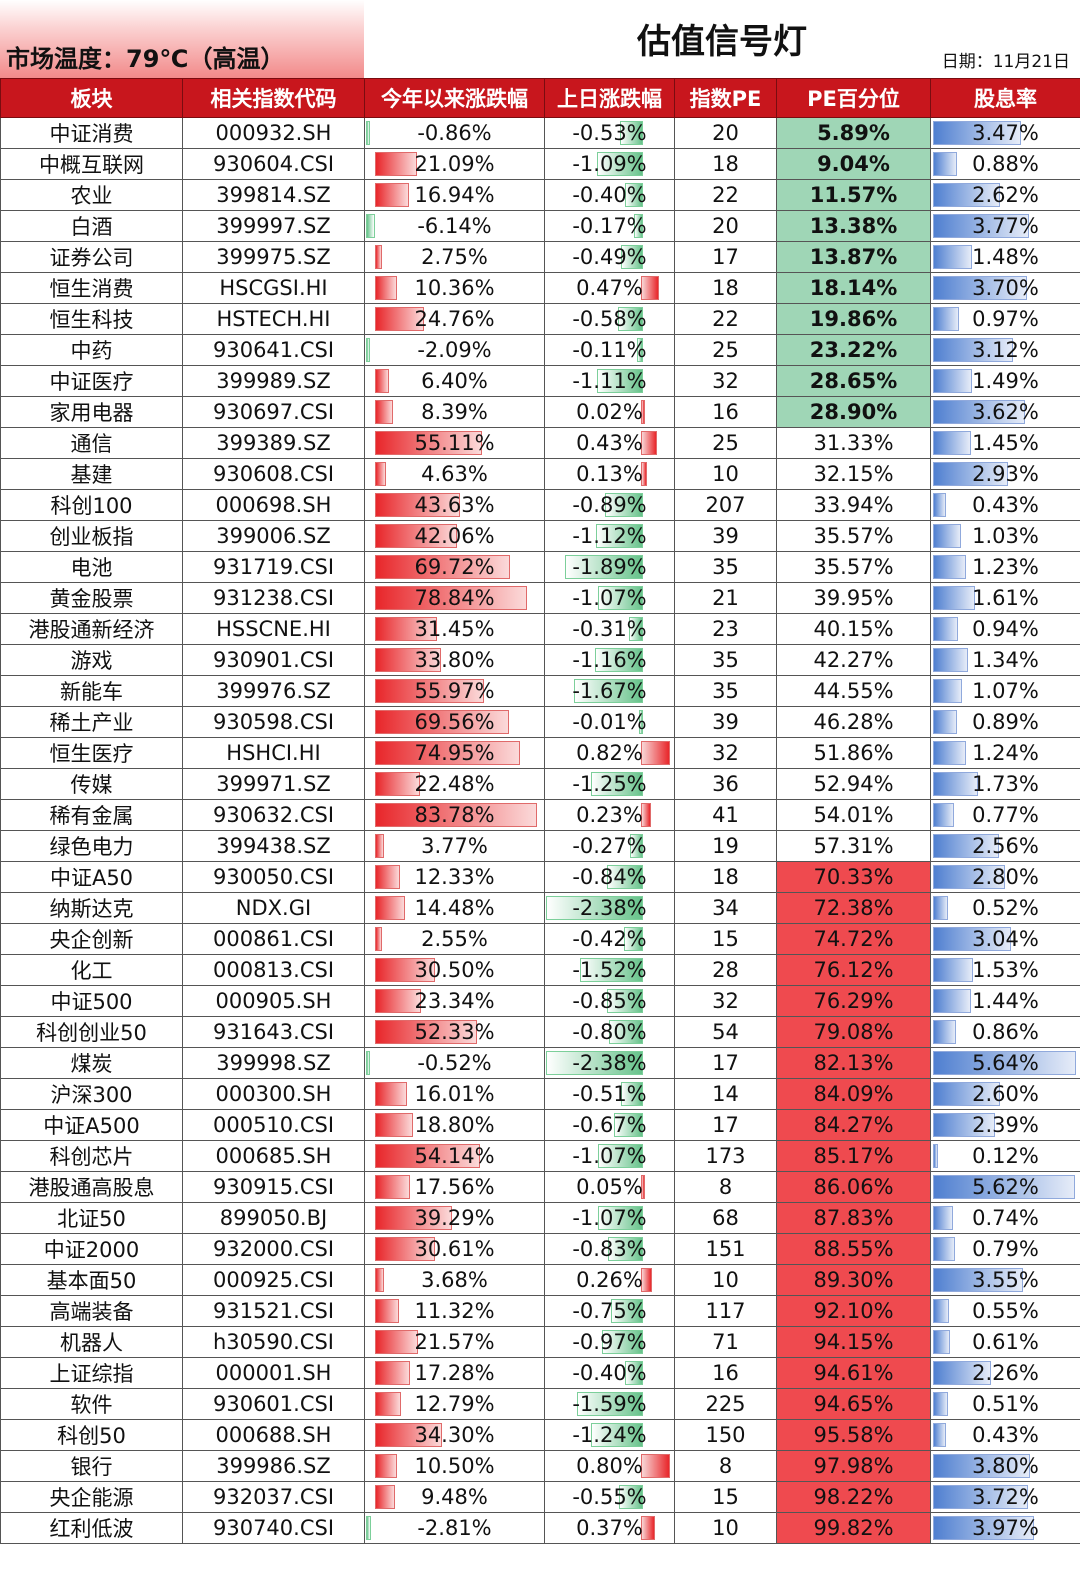  Describe the element at coordinates (725, 598) in the screenshot. I see `pe-value: 21` at that location.